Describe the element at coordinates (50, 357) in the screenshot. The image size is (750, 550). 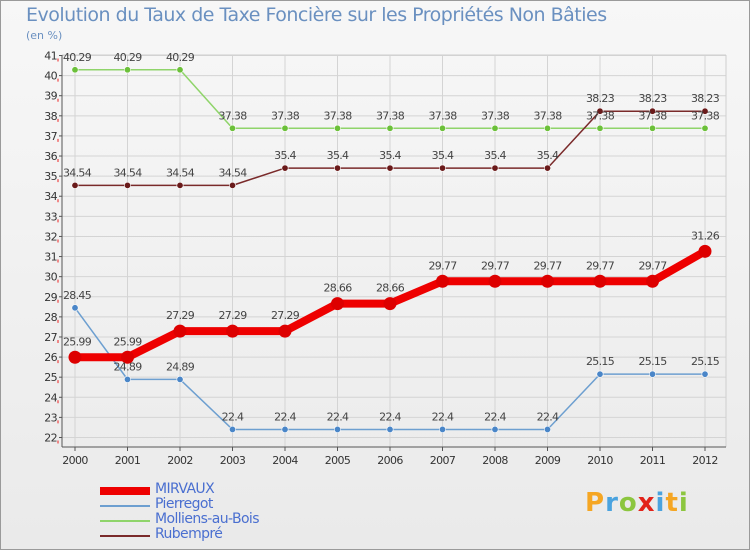
I see `y-tick-label: 26` at that location.